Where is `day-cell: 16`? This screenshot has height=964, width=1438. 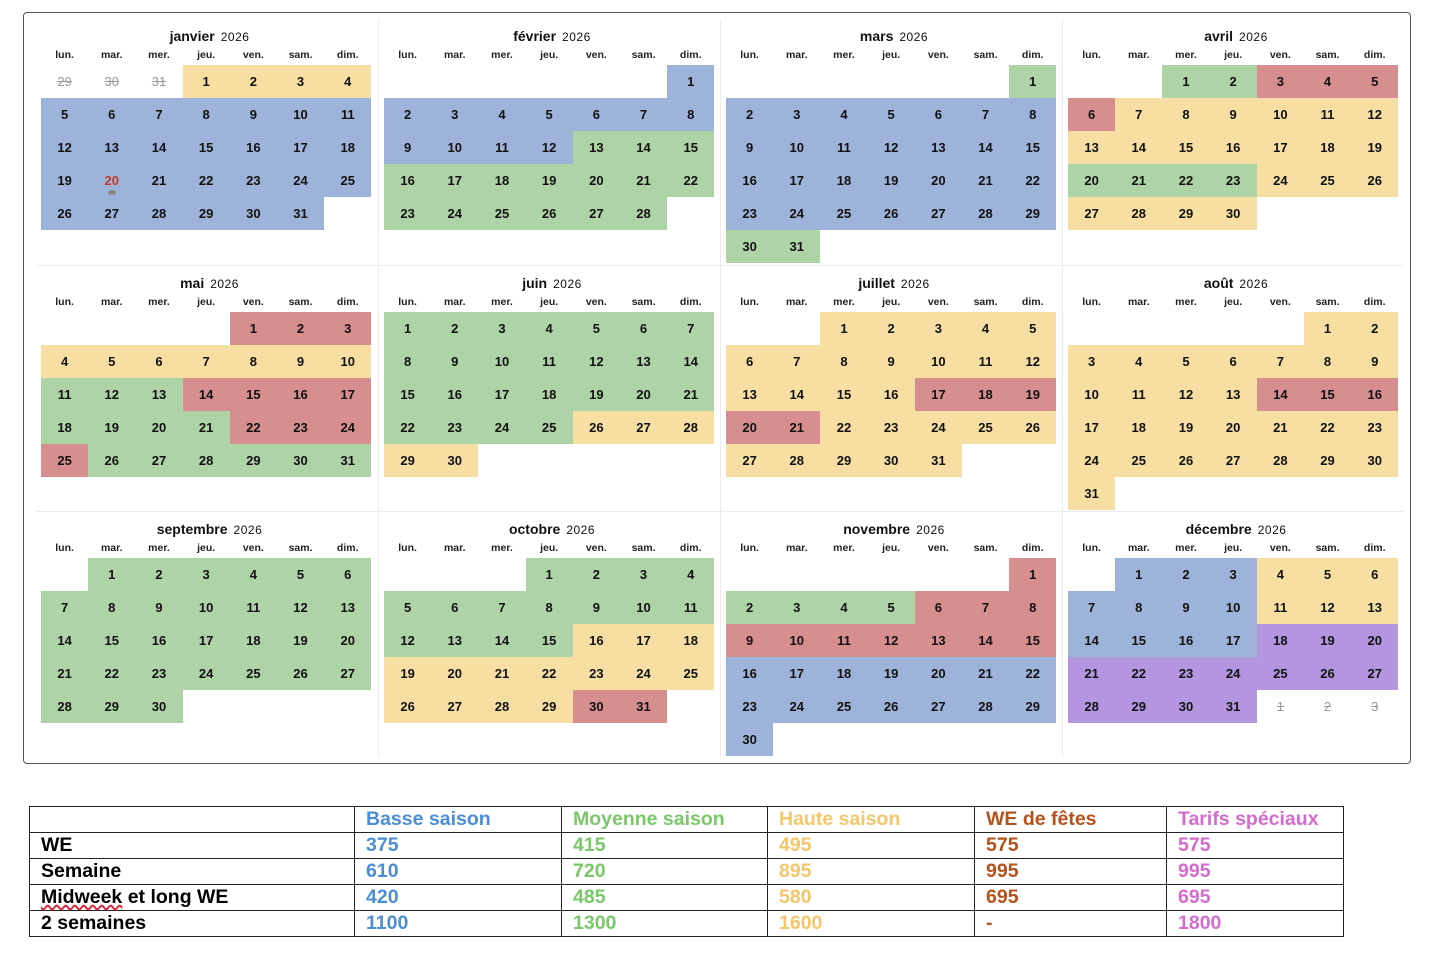 day-cell: 16 is located at coordinates (159, 640).